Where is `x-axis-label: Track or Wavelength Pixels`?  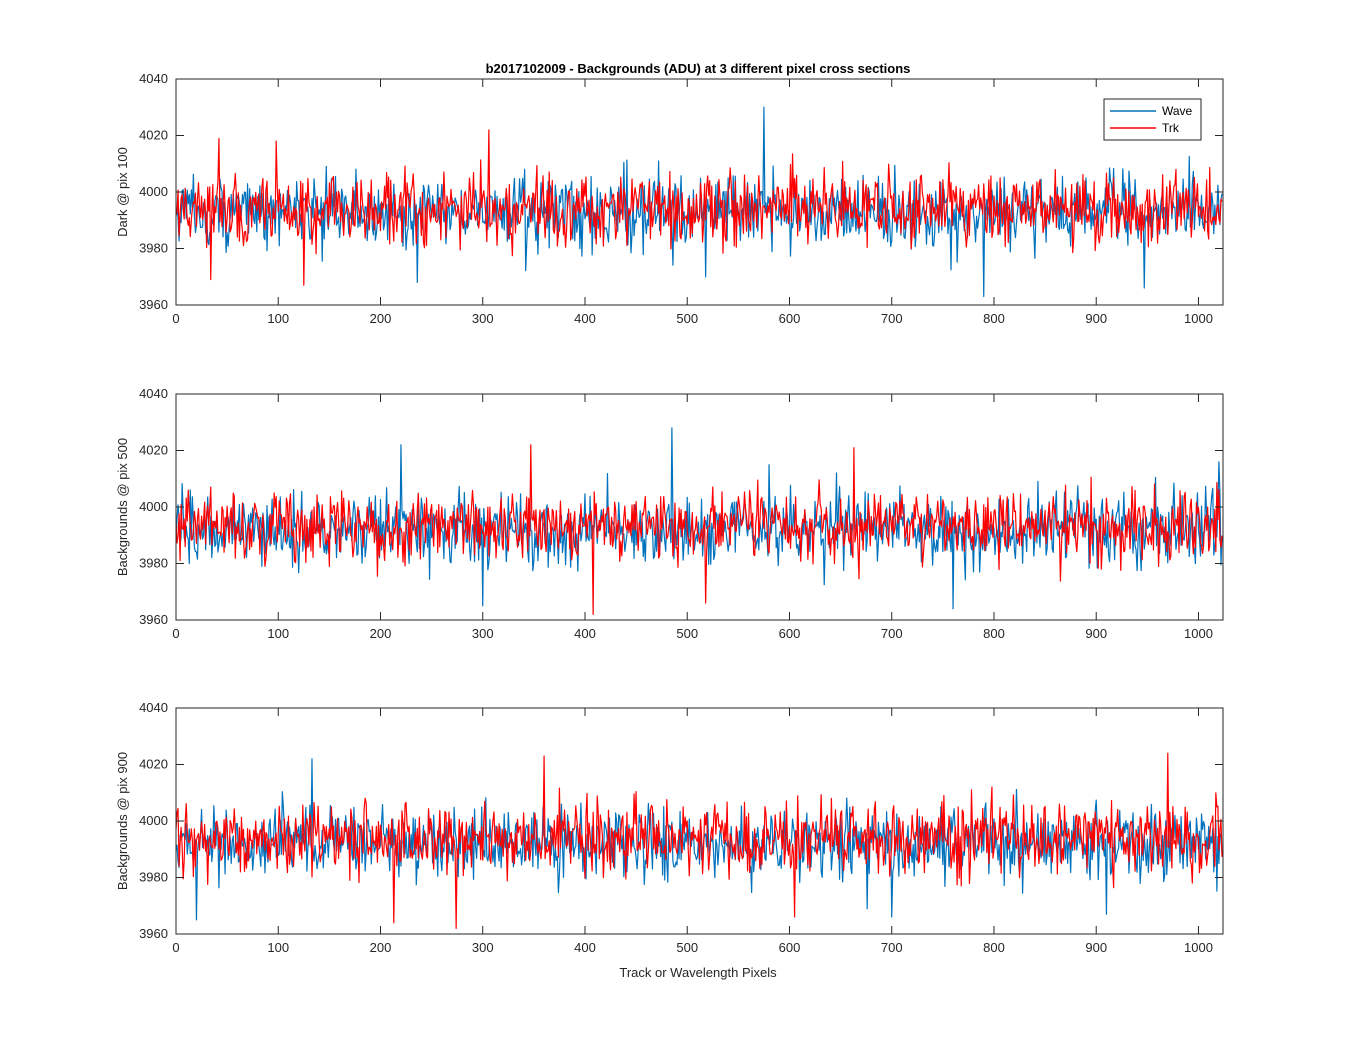 x-axis-label: Track or Wavelength Pixels is located at coordinates (698, 972).